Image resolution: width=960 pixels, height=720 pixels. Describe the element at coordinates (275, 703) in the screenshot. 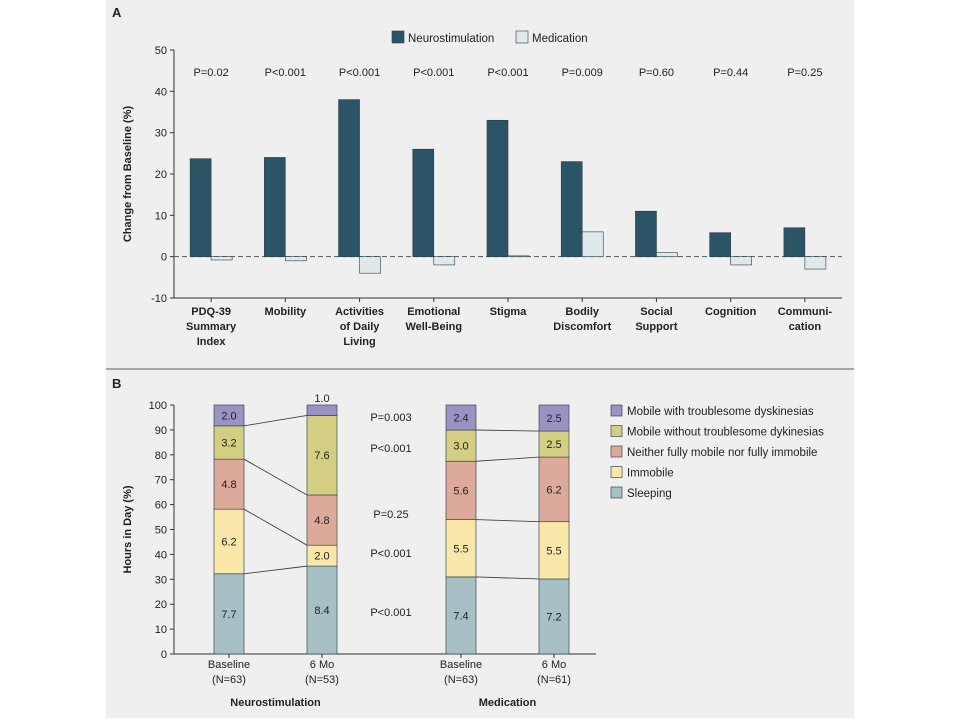

I see `group-label: Neurostimulation` at that location.